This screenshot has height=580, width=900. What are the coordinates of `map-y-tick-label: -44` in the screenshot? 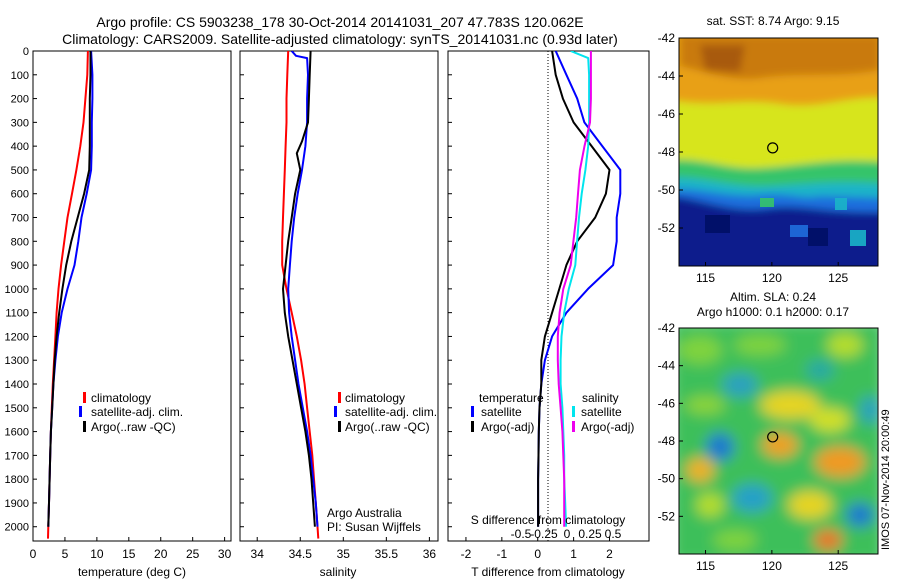 It's located at (667, 76).